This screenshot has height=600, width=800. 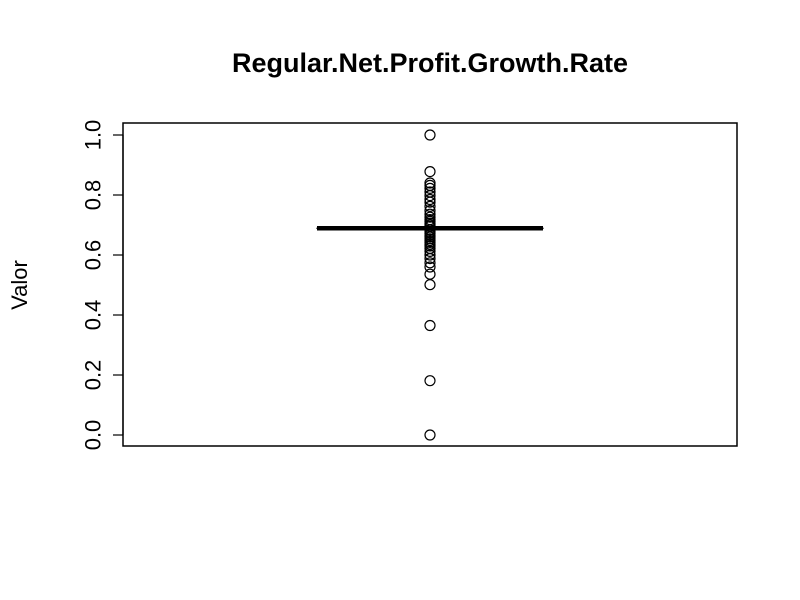 I want to click on y-tick-label: 0.0, so click(x=93, y=435).